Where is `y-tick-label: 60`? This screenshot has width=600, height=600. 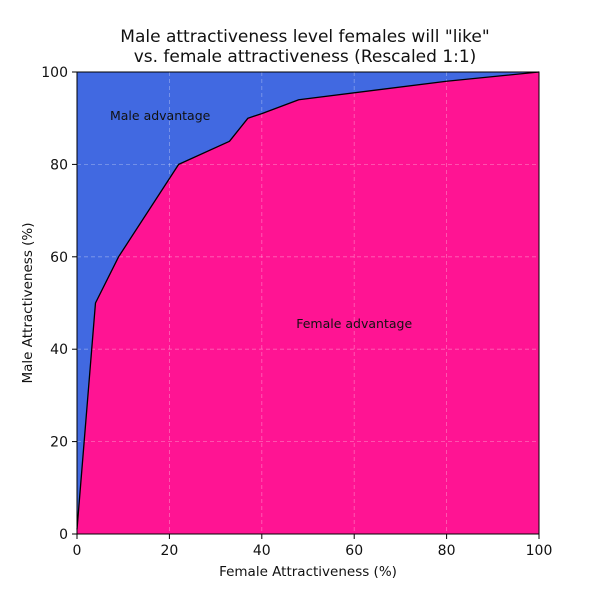 y-tick-label: 60 is located at coordinates (59, 258).